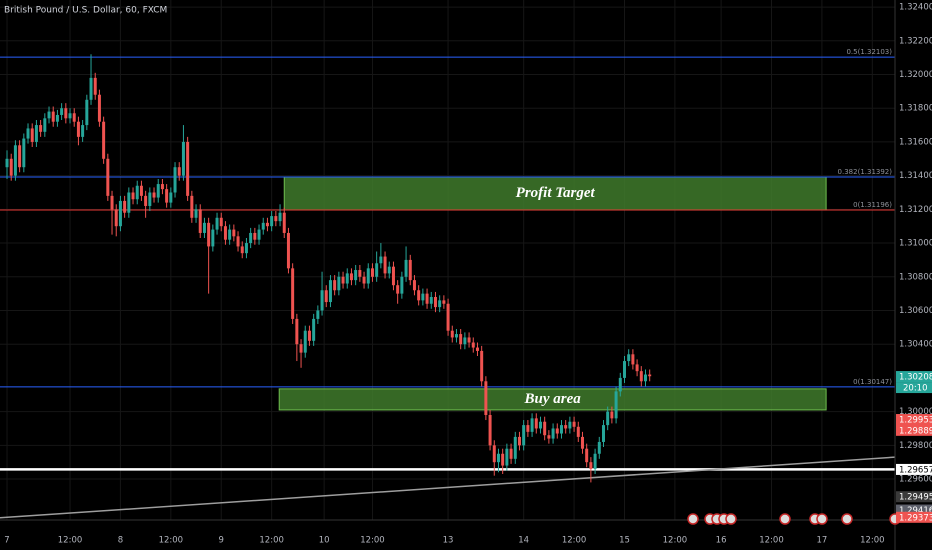  I want to click on event-icon, so click(847, 519).